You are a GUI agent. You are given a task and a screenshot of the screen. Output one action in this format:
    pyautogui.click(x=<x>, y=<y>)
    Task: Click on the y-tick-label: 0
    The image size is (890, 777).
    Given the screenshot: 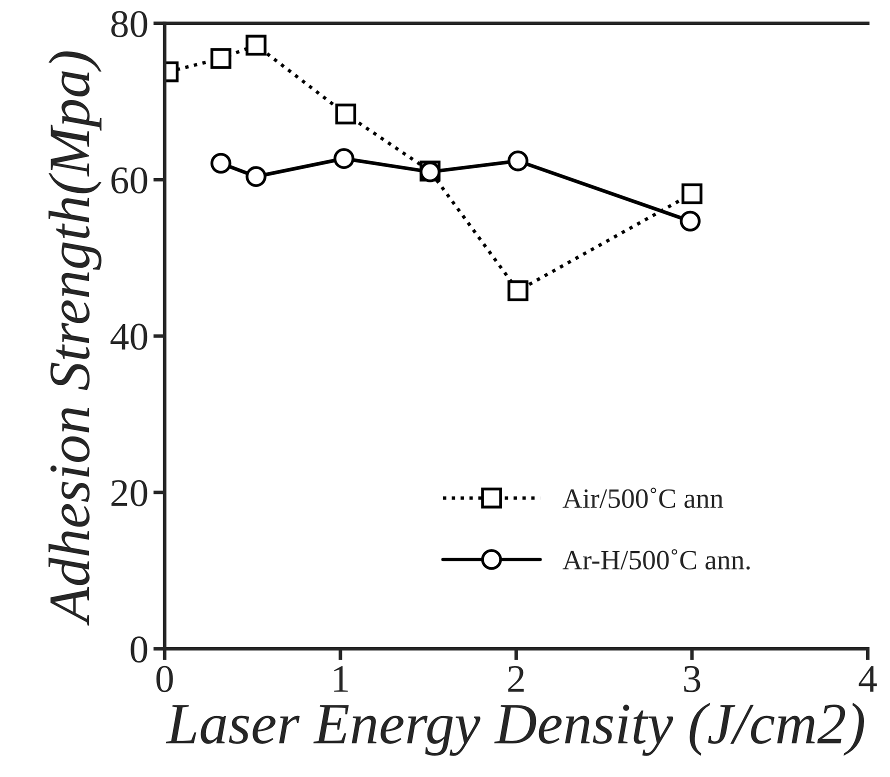 What is the action you would take?
    pyautogui.click(x=139, y=649)
    